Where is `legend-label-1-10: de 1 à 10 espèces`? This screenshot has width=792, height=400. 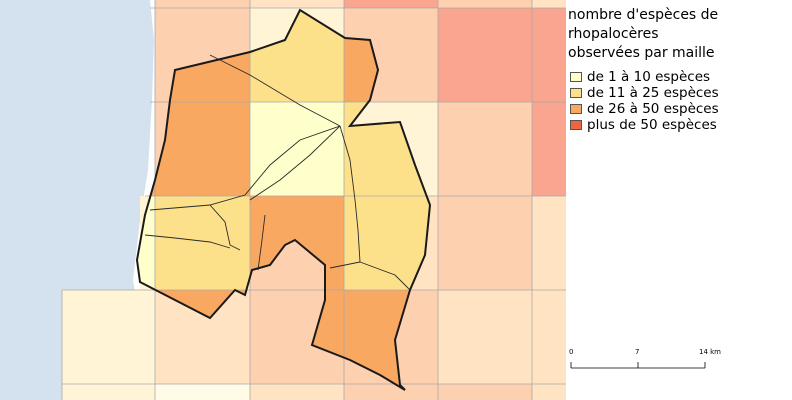
legend-label-1-10: de 1 à 10 espèces is located at coordinates (649, 77).